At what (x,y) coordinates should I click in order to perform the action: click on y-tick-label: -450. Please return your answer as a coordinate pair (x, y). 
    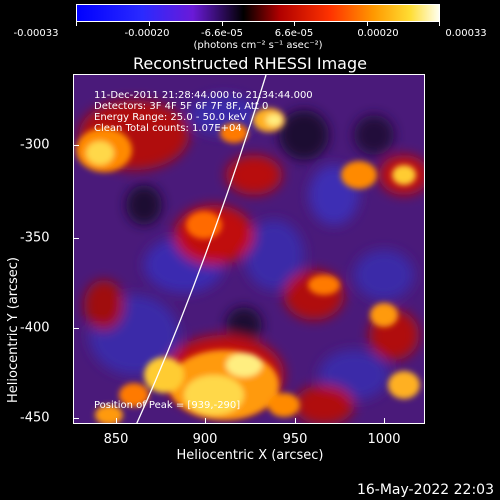
    Looking at the image, I should click on (35, 418).